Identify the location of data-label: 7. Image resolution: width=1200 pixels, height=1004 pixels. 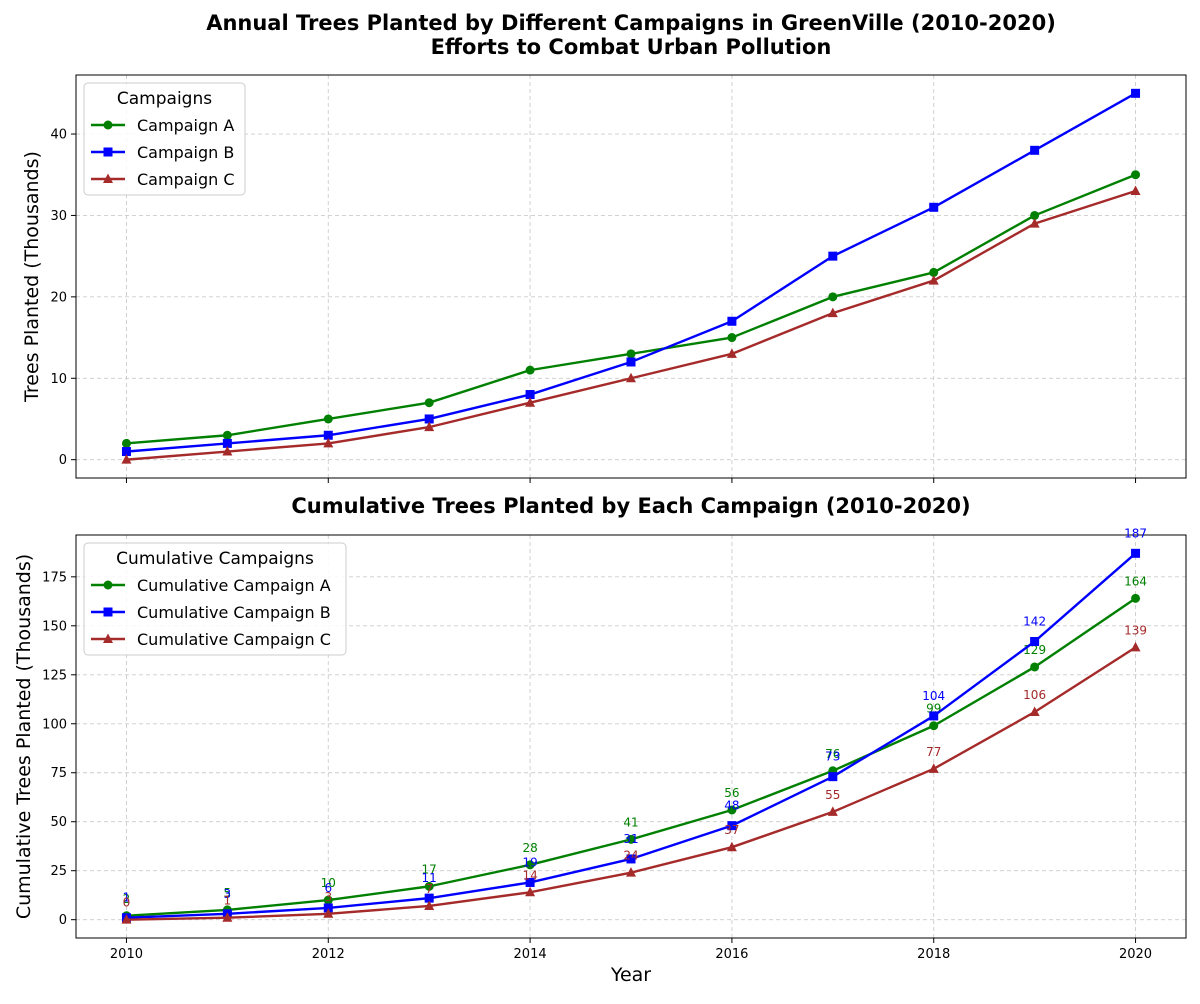
(429, 889).